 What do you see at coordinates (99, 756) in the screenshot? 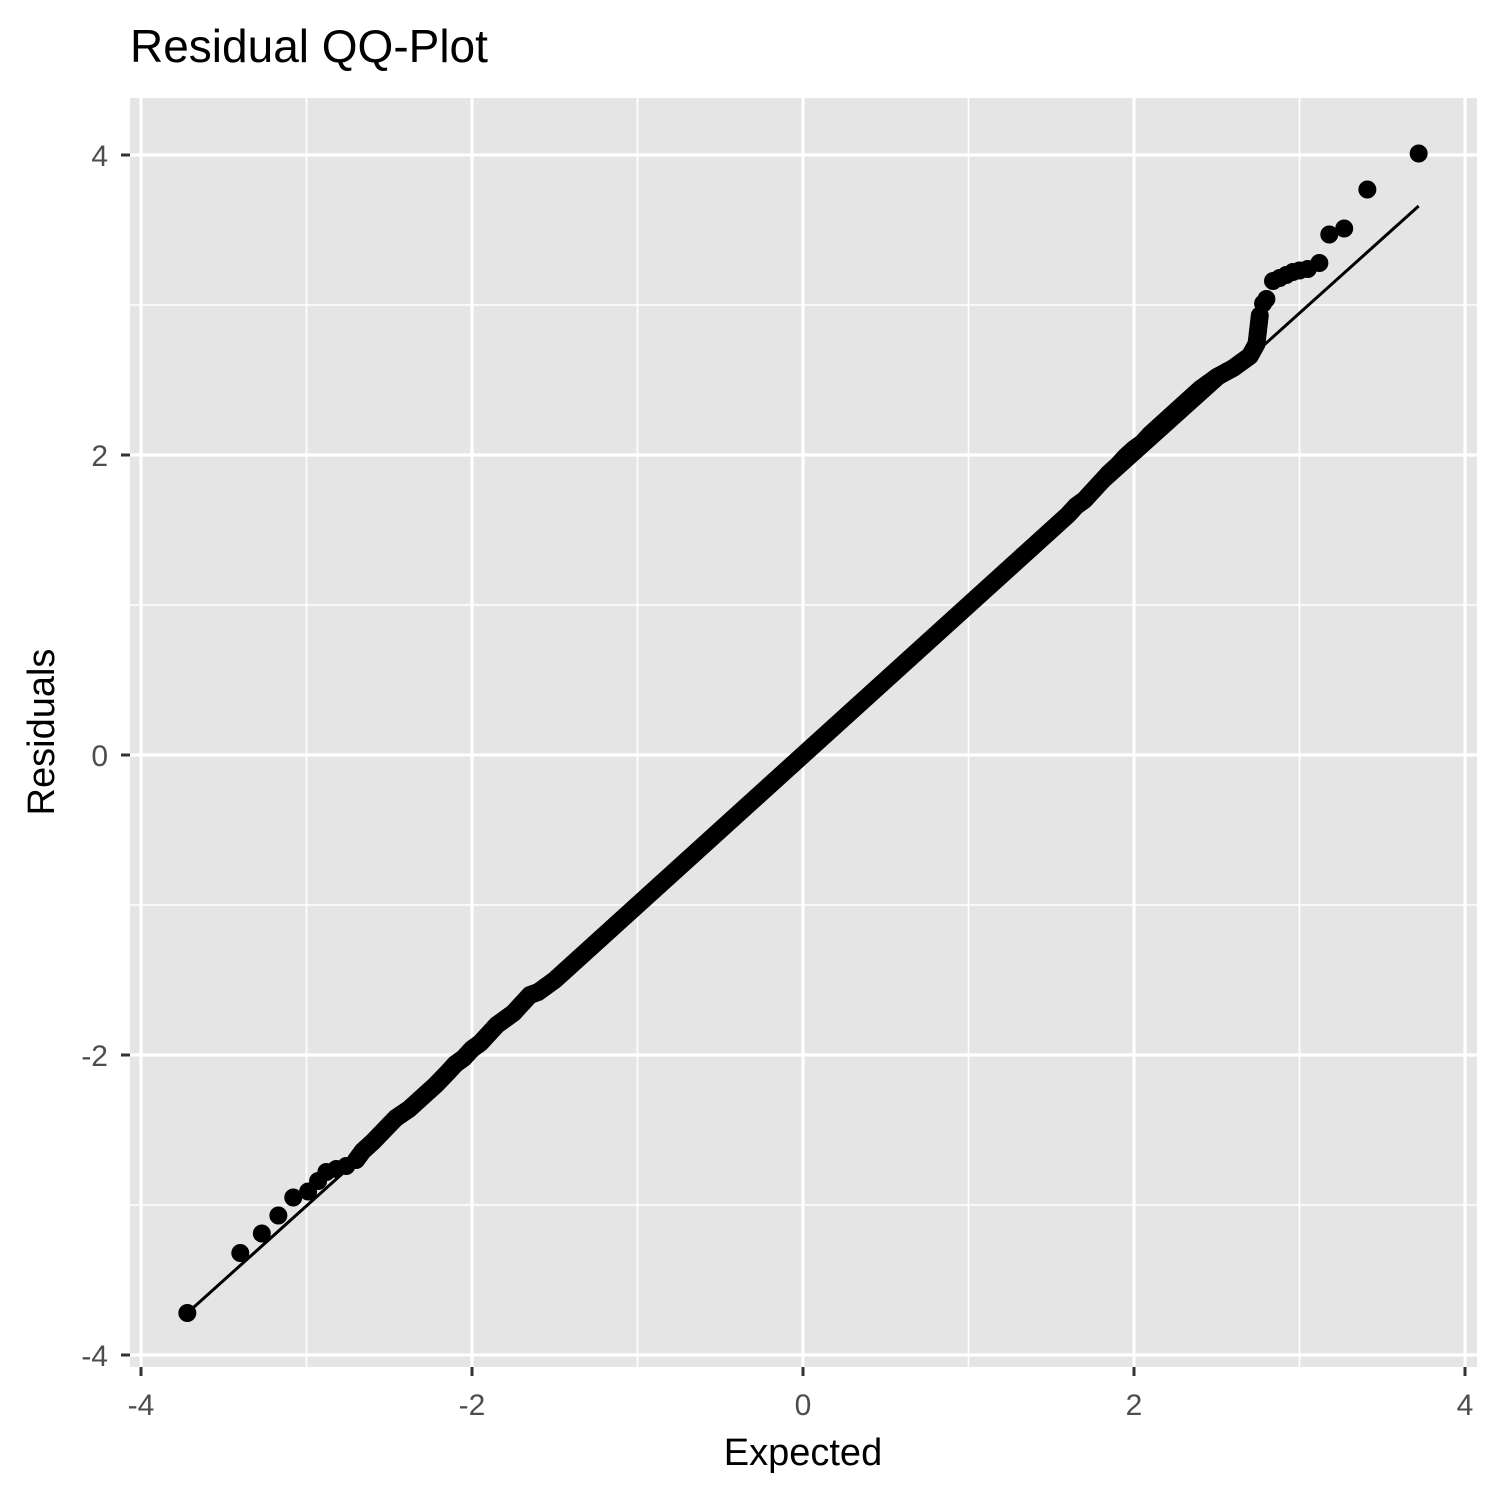
I see `y-tick-label: 0` at bounding box center [99, 756].